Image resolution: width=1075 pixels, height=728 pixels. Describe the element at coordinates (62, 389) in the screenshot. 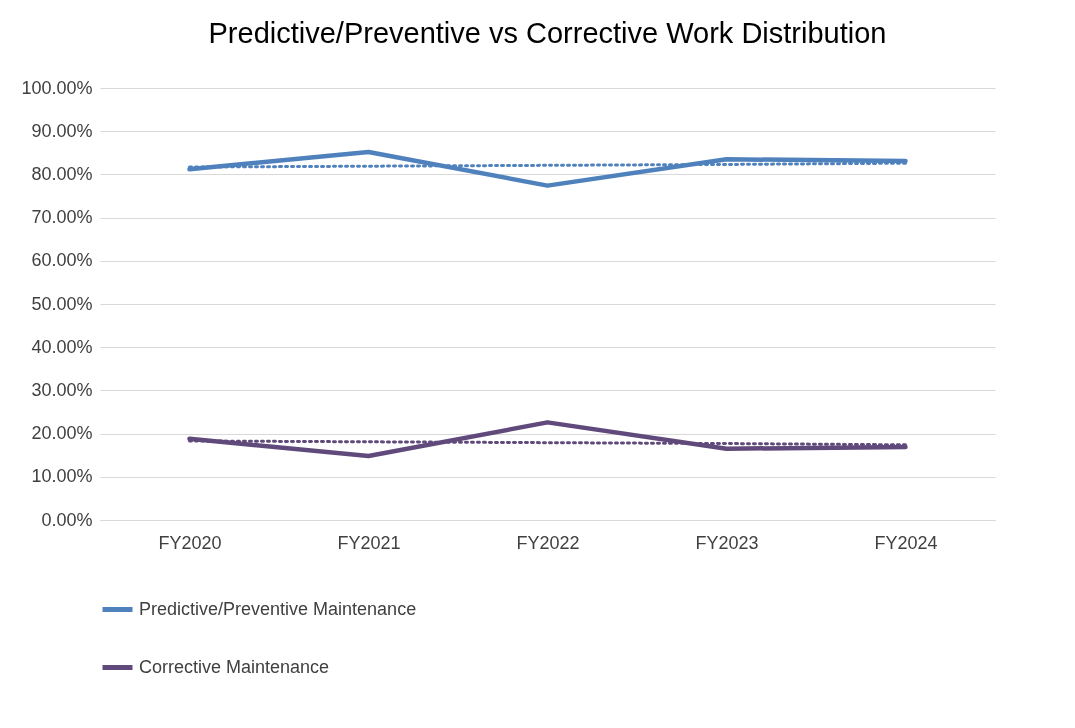

I see `y-tick-label: 30.00%` at that location.